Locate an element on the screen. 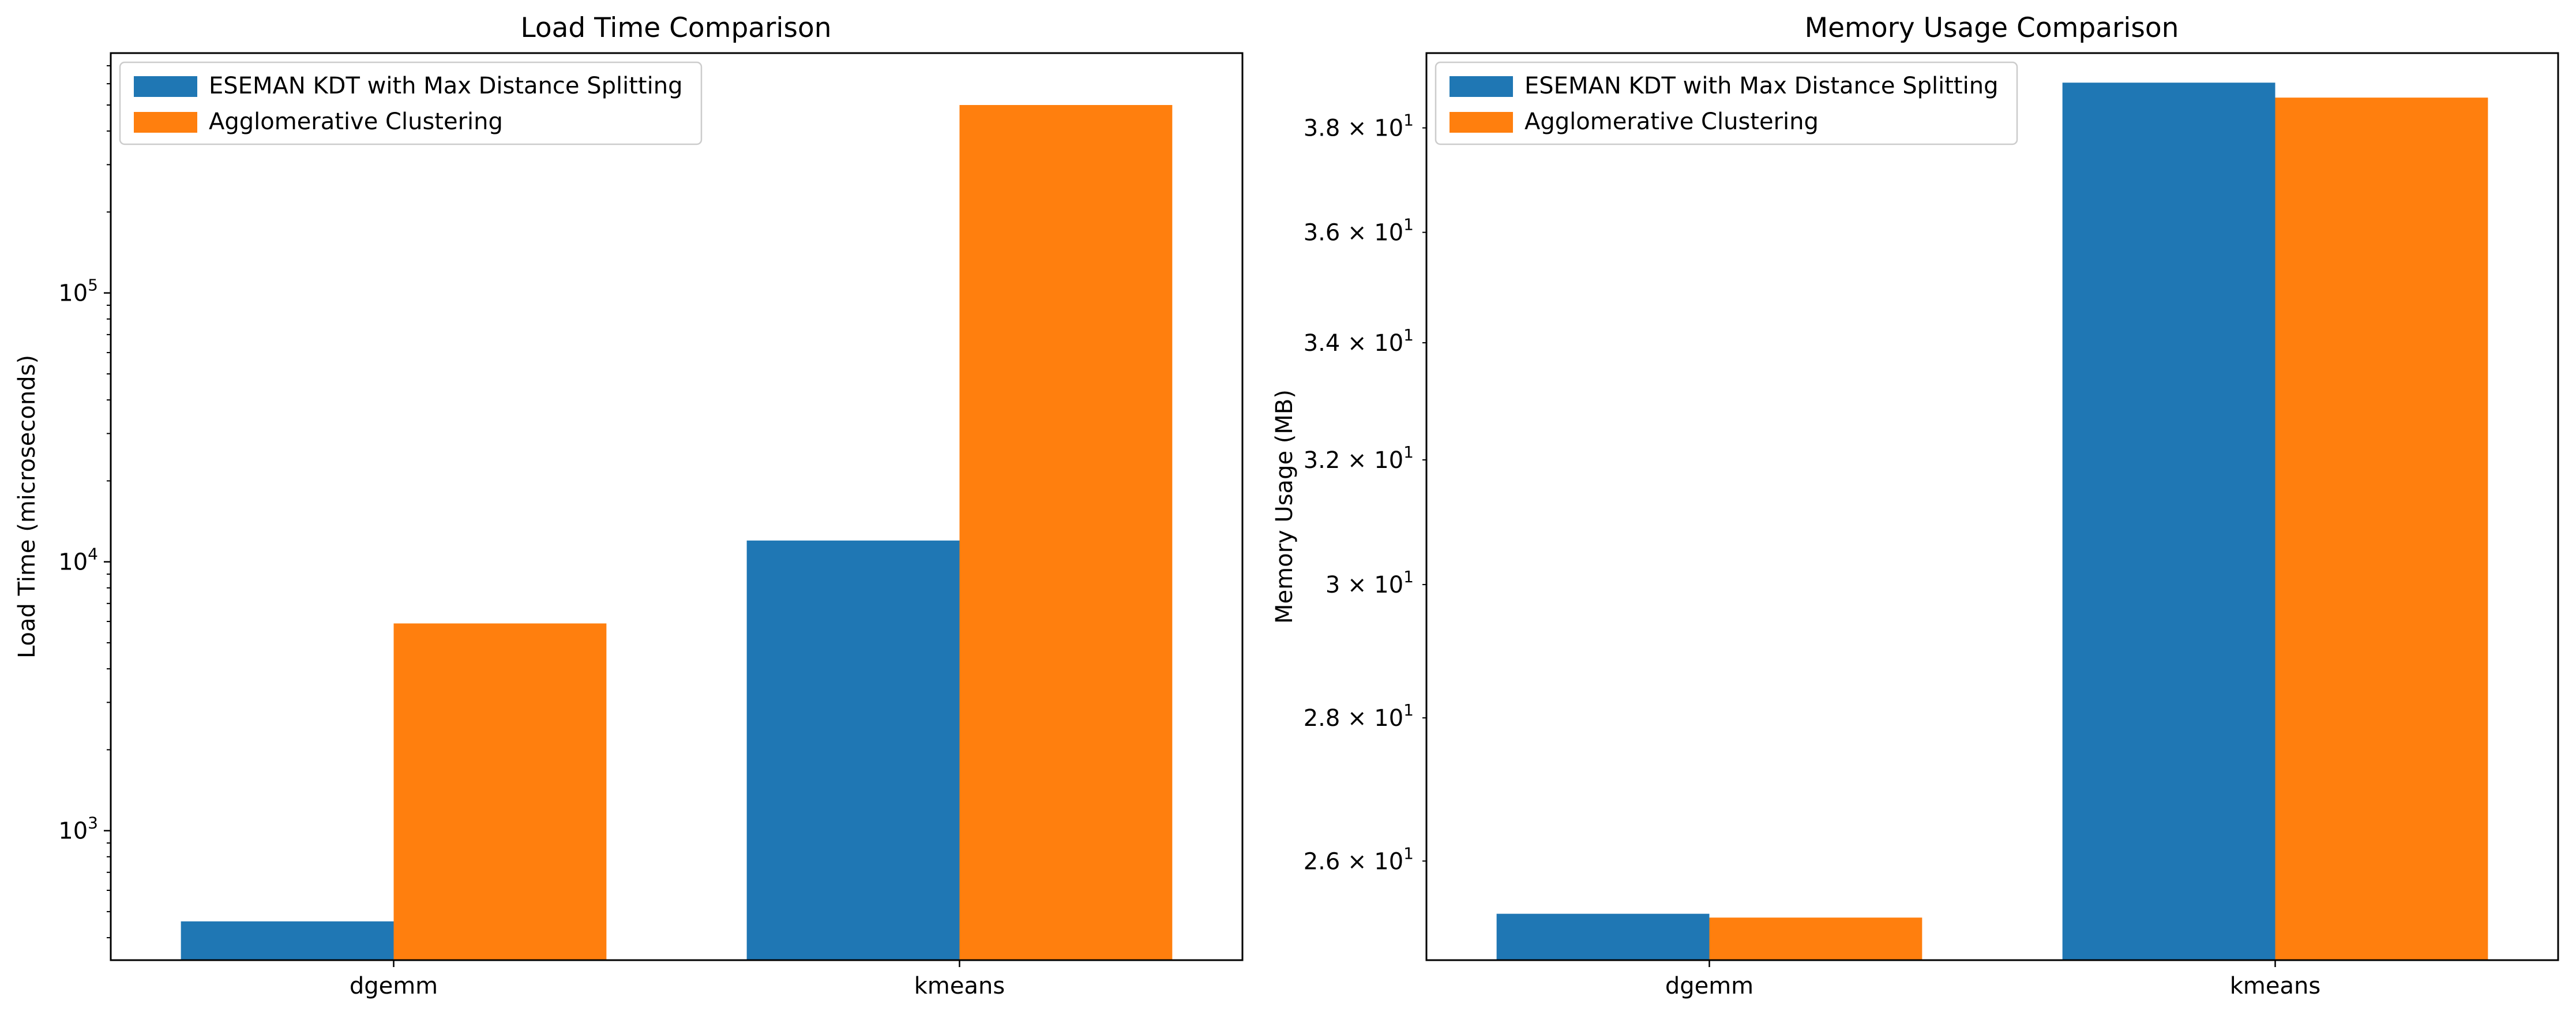 The image size is (2576, 1019). memory-usage-y-tick-label: 3.8 × 101 is located at coordinates (1359, 126).